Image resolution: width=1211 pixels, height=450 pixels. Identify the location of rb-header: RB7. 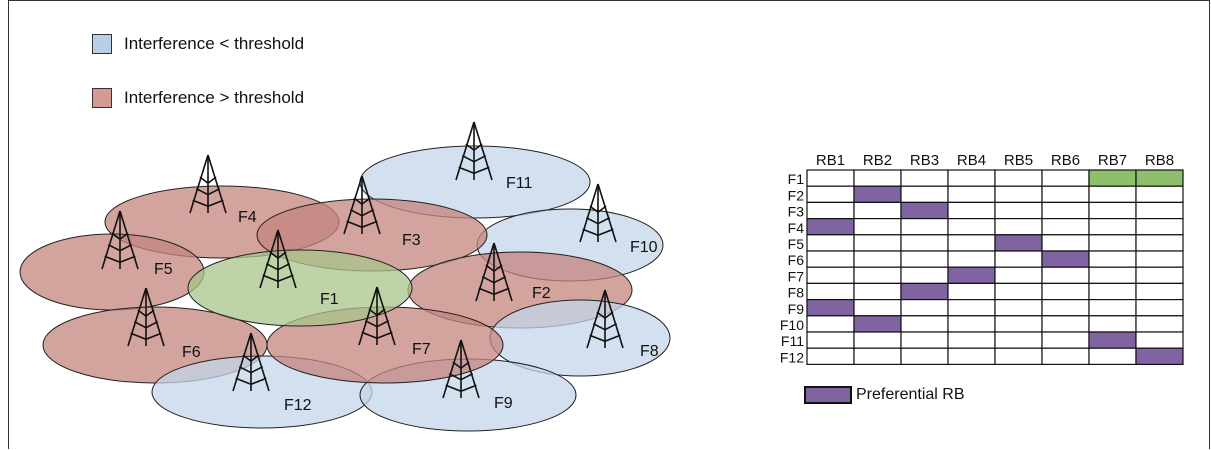
(1112, 160).